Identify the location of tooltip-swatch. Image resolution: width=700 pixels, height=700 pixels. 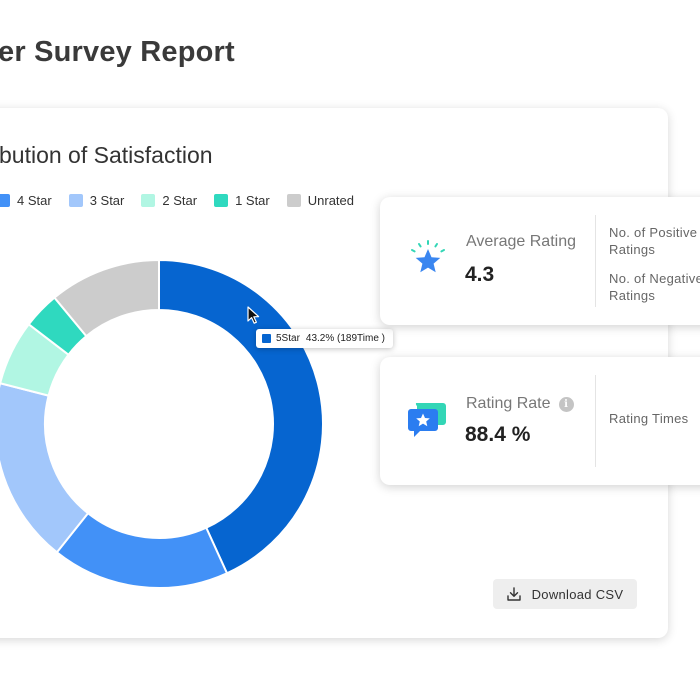
(266, 338).